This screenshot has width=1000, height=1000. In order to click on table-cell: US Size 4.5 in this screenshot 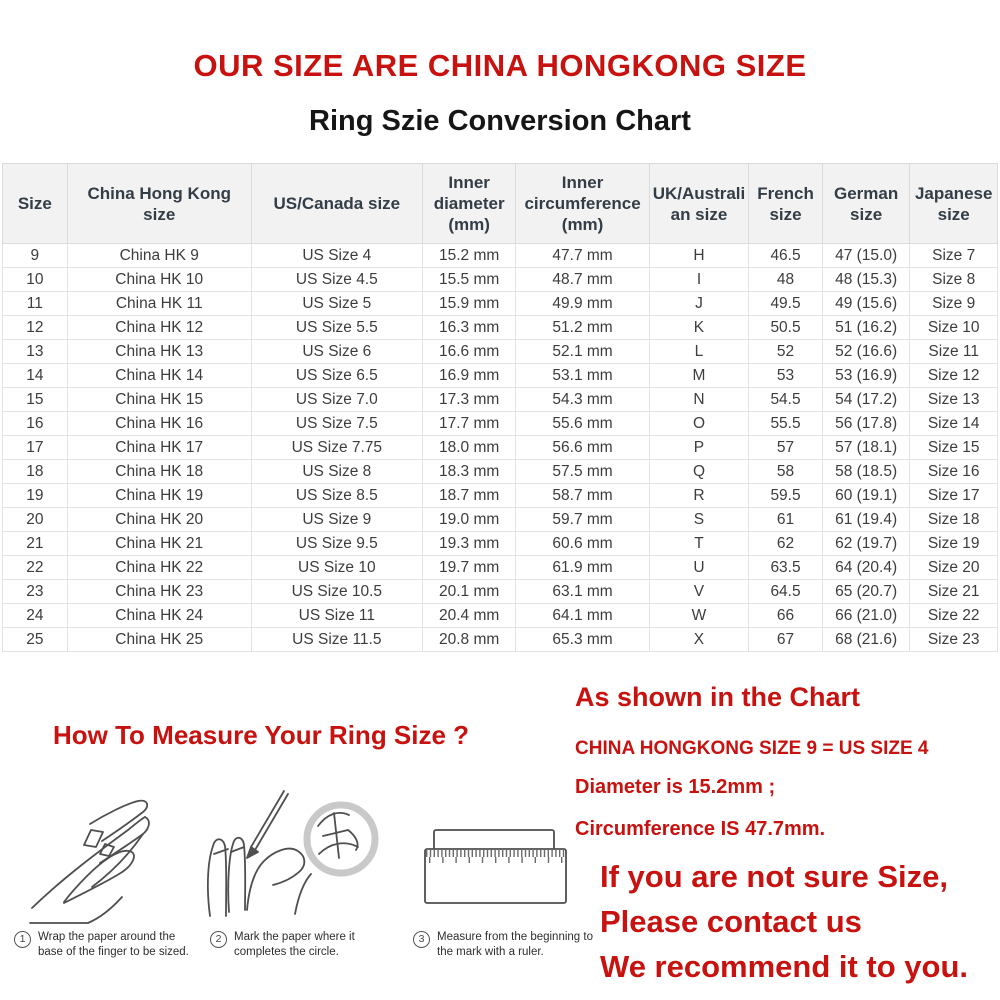, I will do `click(336, 279)`.